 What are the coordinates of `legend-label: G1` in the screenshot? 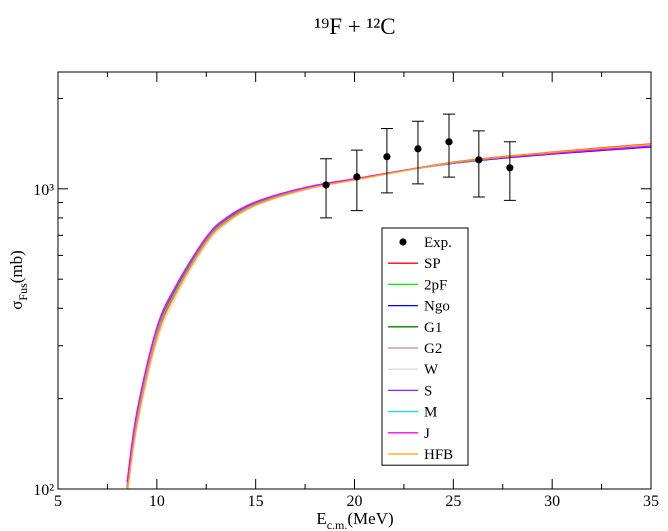 It's located at (433, 328).